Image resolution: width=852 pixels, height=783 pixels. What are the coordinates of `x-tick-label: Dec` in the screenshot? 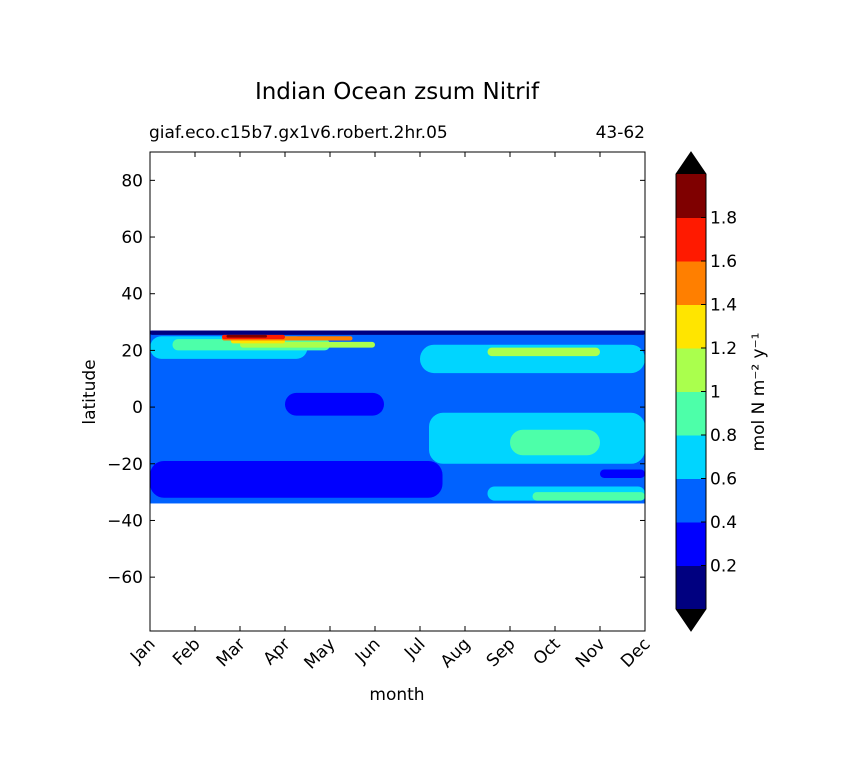 It's located at (635, 652).